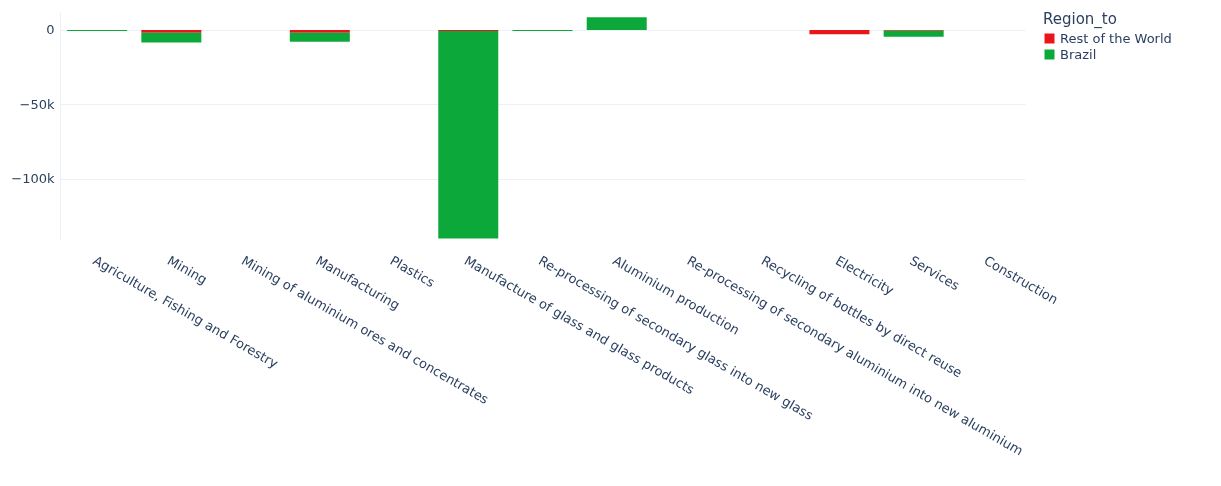 This screenshot has height=486, width=1221. What do you see at coordinates (33, 179) in the screenshot?
I see `y-tick-label: −100k` at bounding box center [33, 179].